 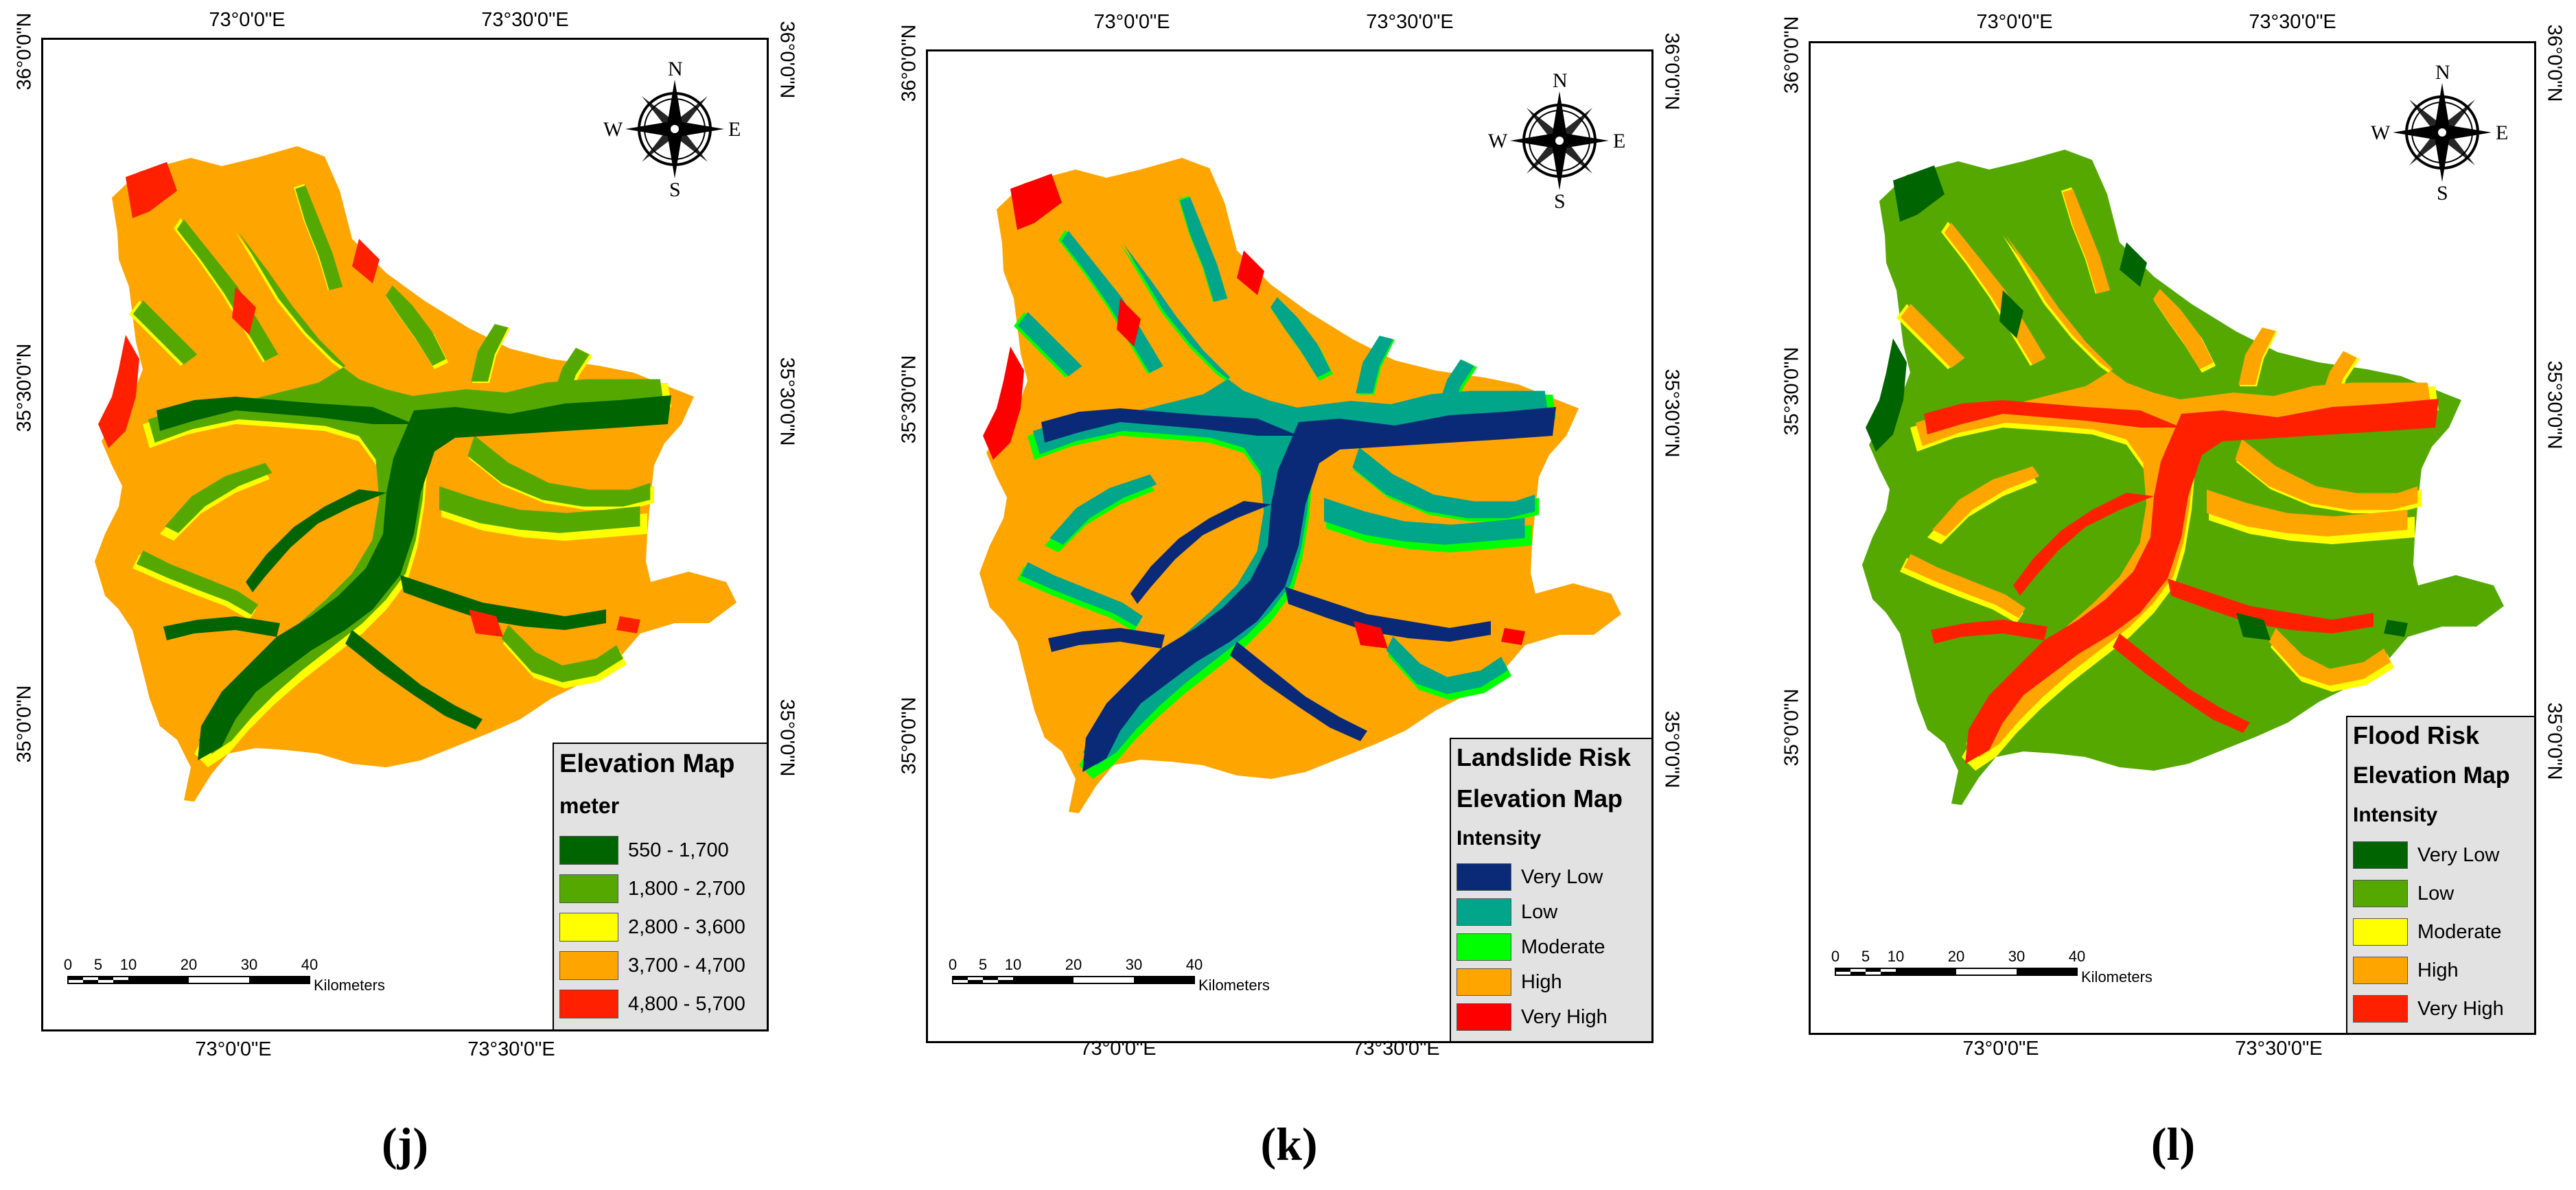 What do you see at coordinates (1499, 838) in the screenshot?
I see `legend-subtitle: Intensity` at bounding box center [1499, 838].